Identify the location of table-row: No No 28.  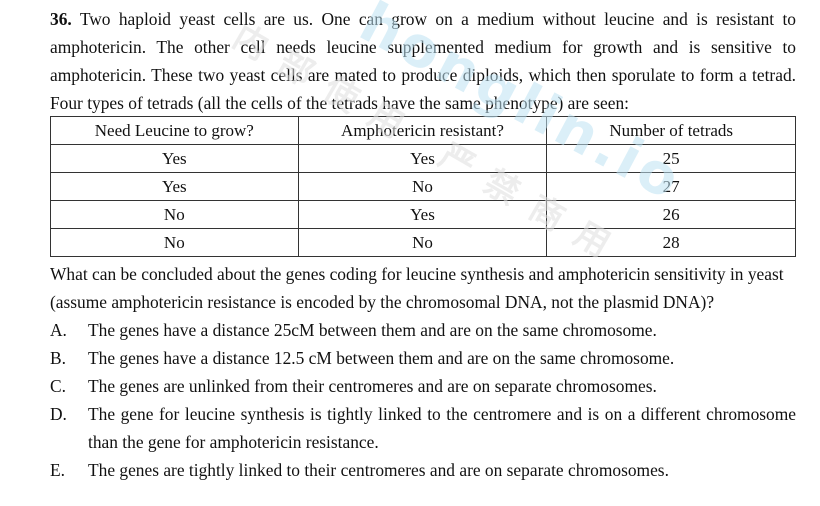
(423, 242).